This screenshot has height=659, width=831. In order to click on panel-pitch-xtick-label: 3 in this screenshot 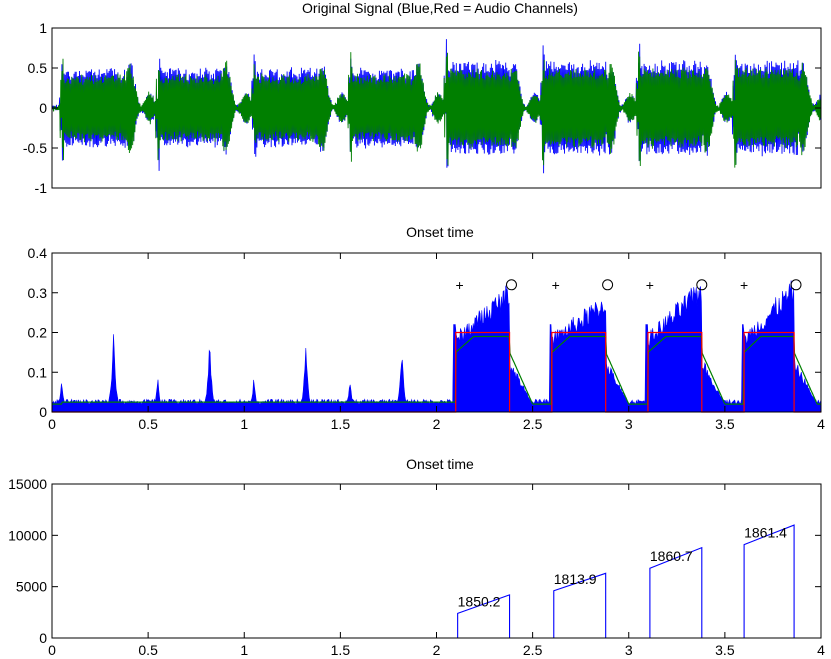, I will do `click(629, 650)`.